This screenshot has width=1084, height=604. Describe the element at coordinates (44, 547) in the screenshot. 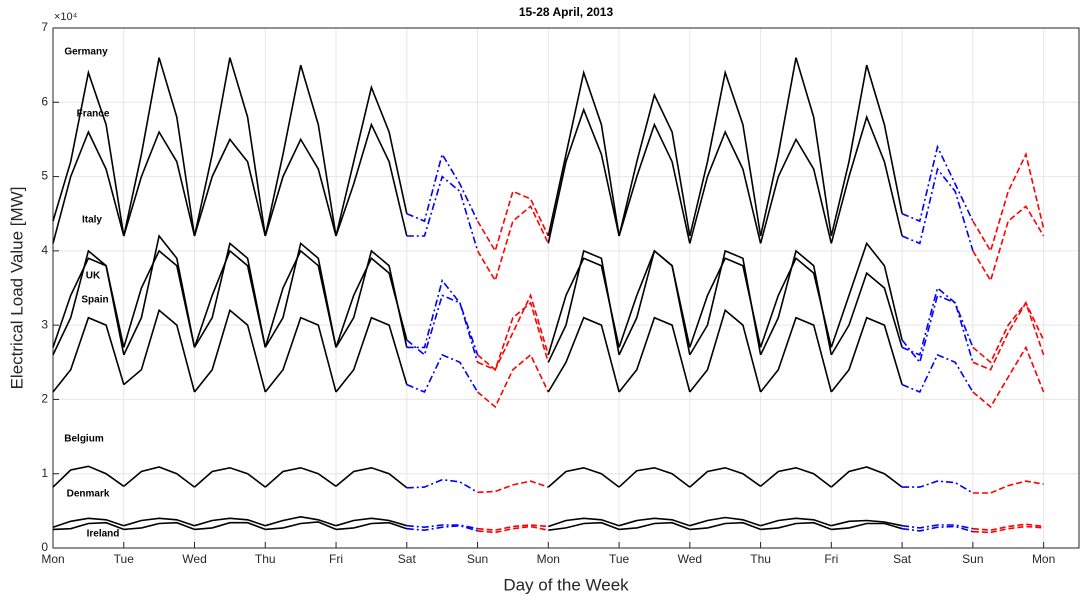

I see `y-tick-label: 0` at that location.